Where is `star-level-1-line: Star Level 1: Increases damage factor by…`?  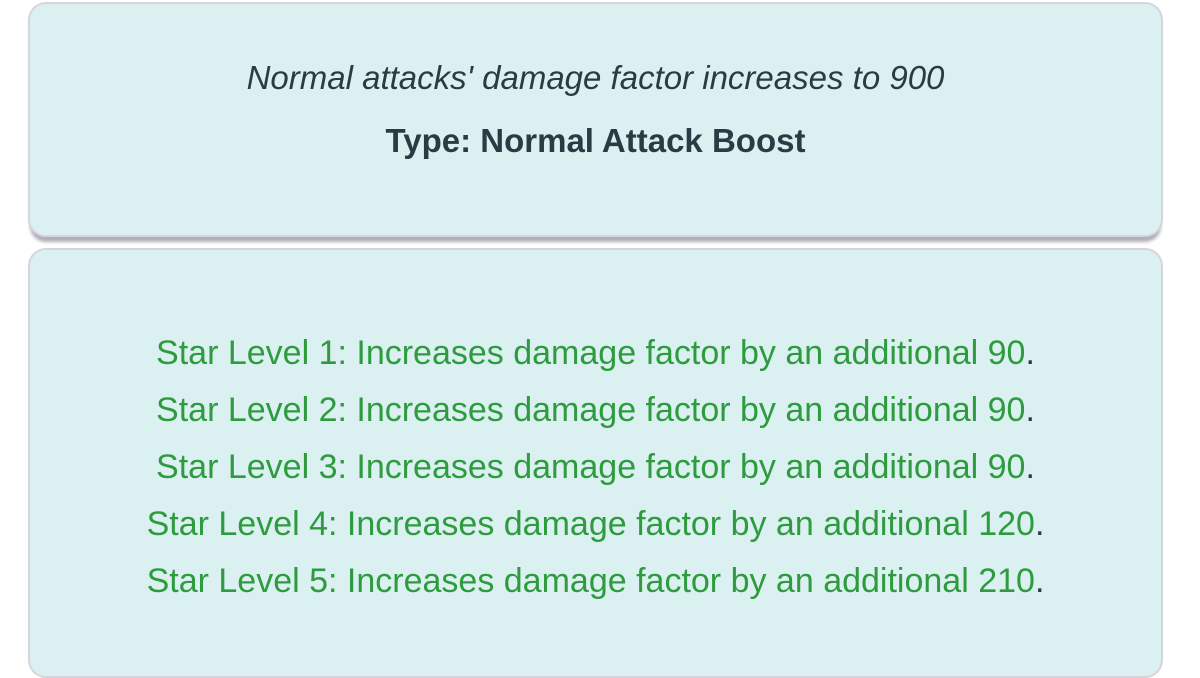
star-level-1-line: Star Level 1: Increases damage factor by… is located at coordinates (595, 353).